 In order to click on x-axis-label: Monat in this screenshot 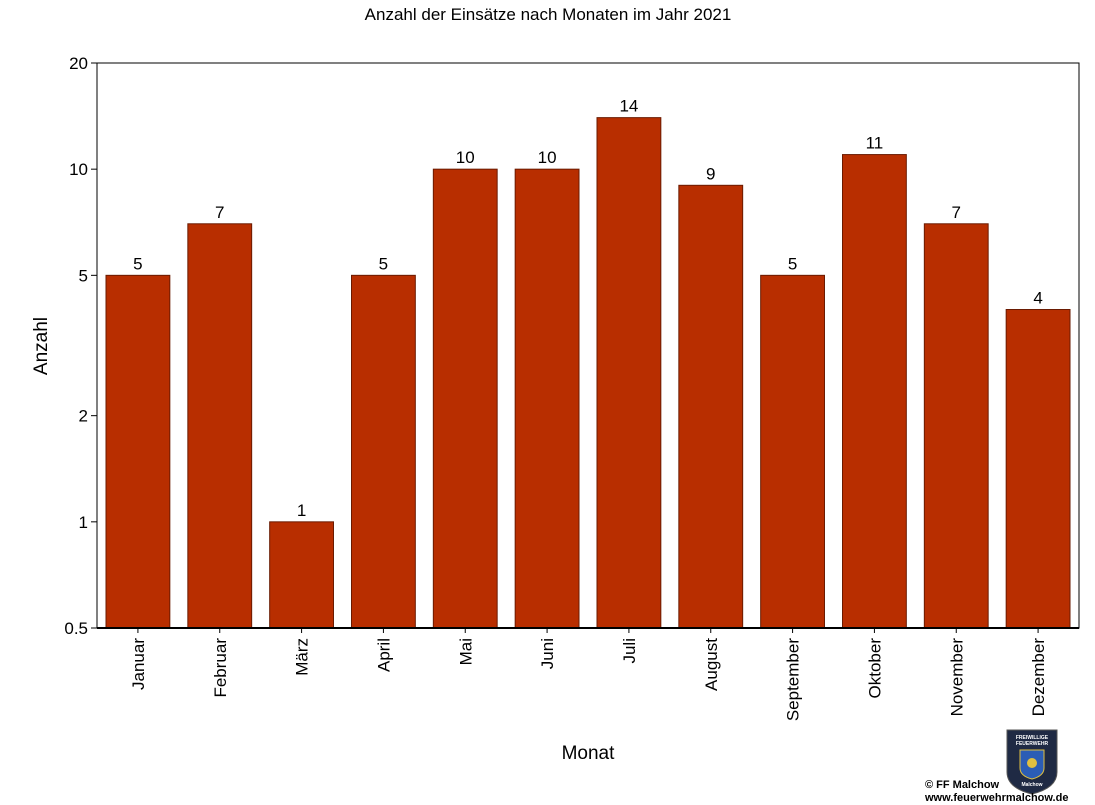, I will do `click(589, 753)`.